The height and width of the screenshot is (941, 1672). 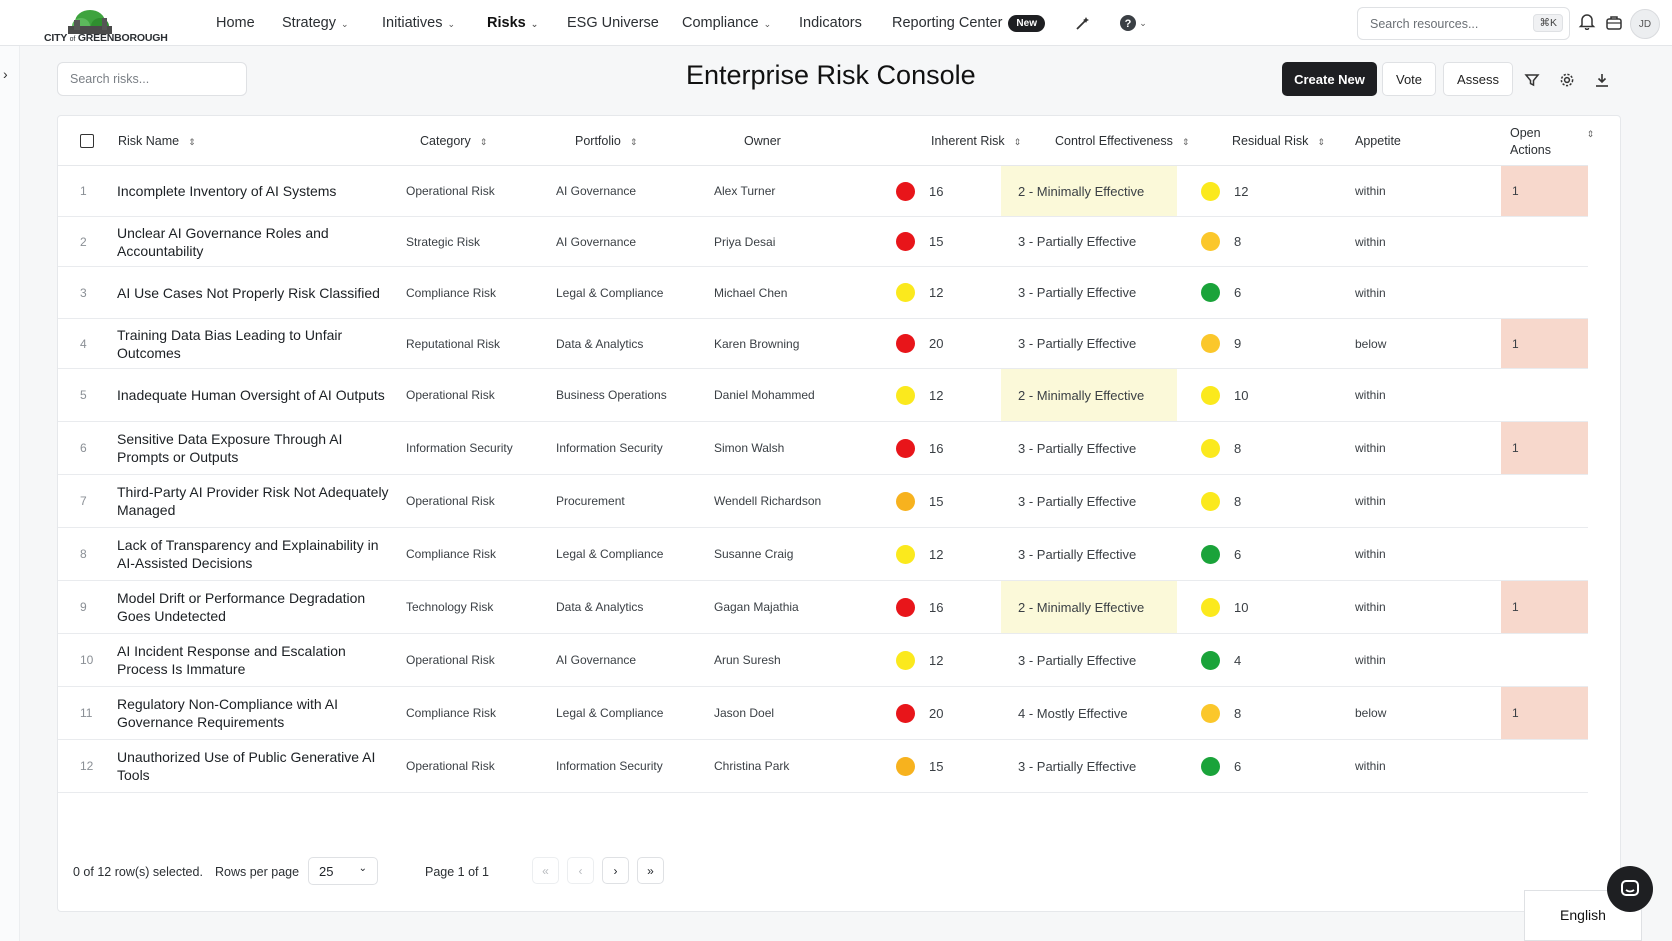 What do you see at coordinates (1278, 141) in the screenshot?
I see `column-residual-risk: Residual Risk ⇕` at bounding box center [1278, 141].